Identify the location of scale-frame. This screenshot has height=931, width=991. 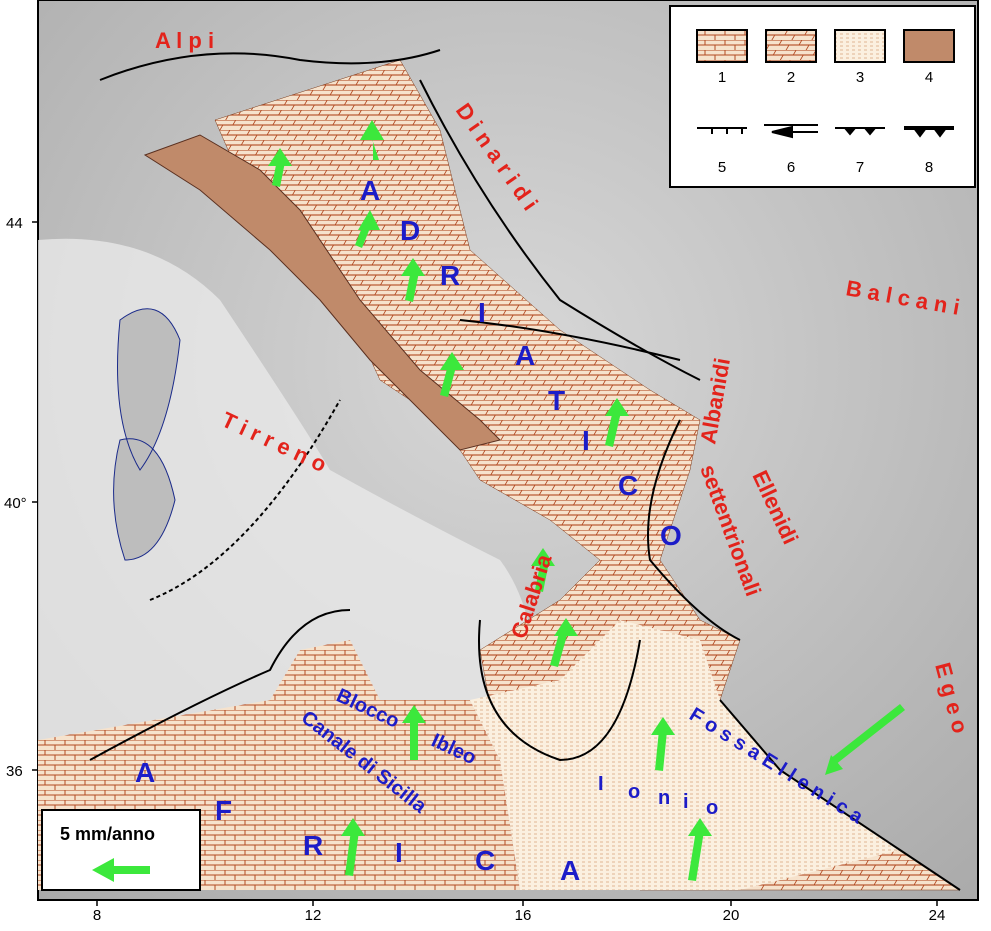
(121, 850).